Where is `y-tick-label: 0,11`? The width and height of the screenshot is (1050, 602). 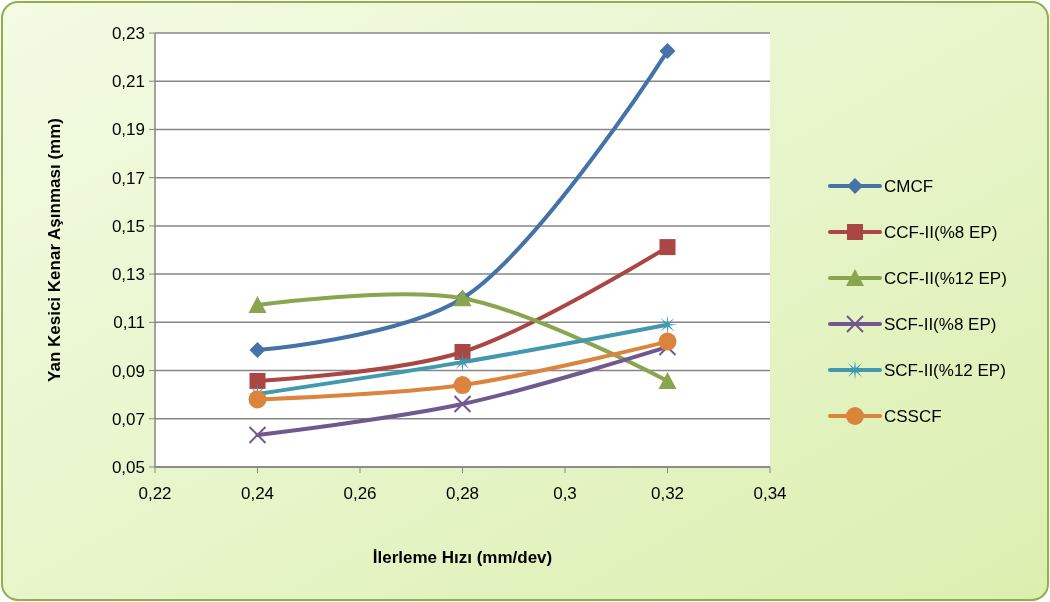
y-tick-label: 0,11 is located at coordinates (129, 323).